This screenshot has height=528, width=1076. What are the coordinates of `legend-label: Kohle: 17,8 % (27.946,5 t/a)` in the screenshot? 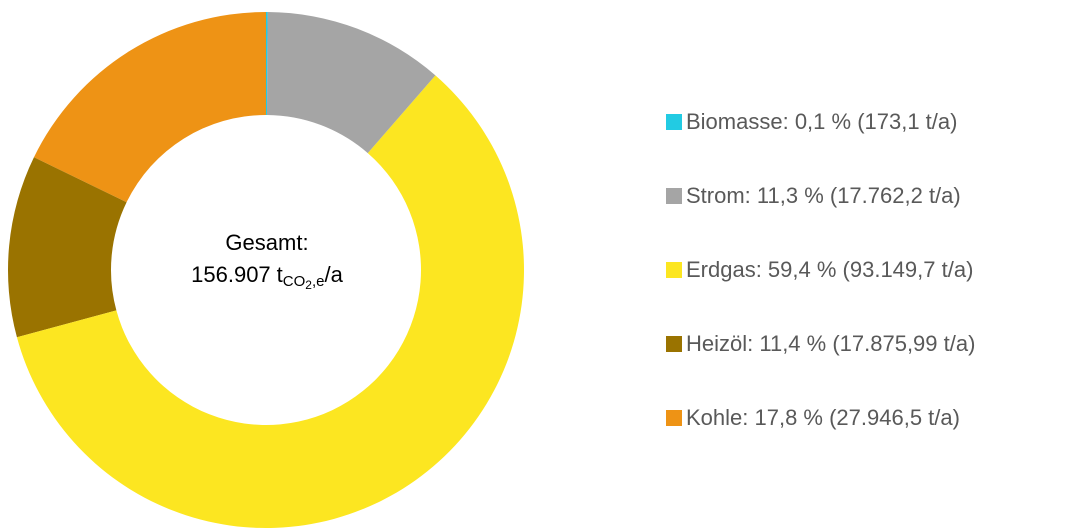 It's located at (823, 417).